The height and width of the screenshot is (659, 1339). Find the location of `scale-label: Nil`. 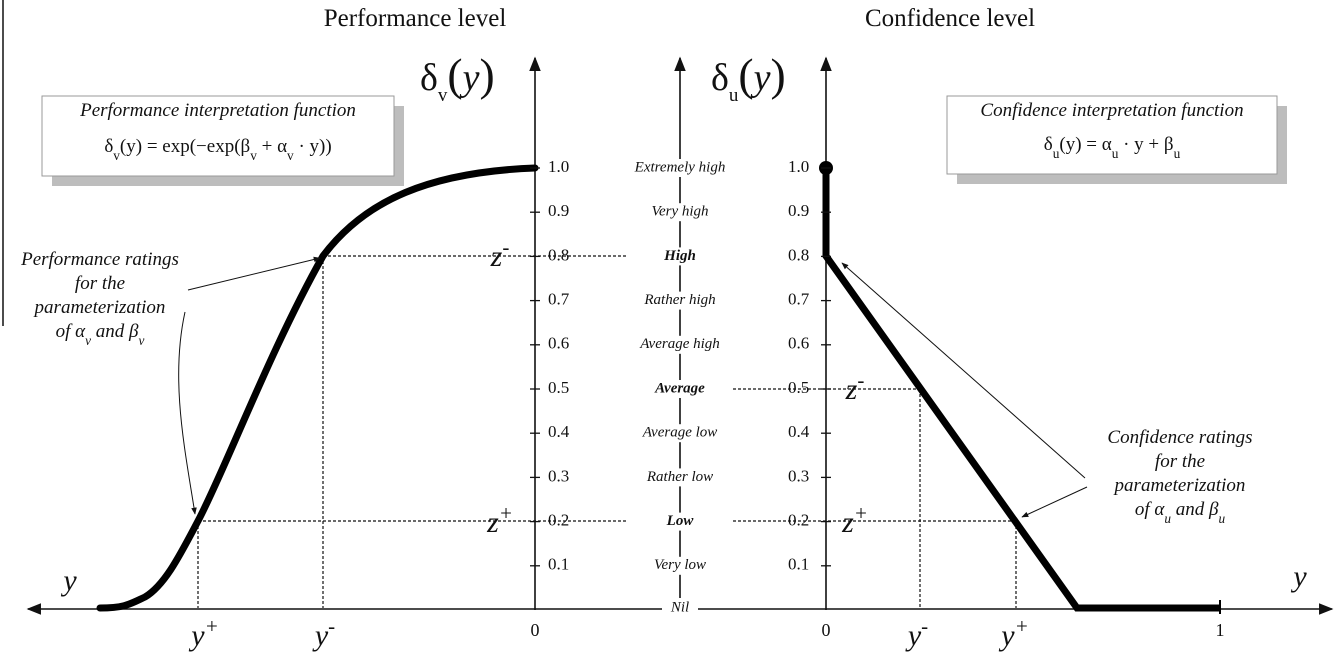

scale-label: Nil is located at coordinates (679, 607).